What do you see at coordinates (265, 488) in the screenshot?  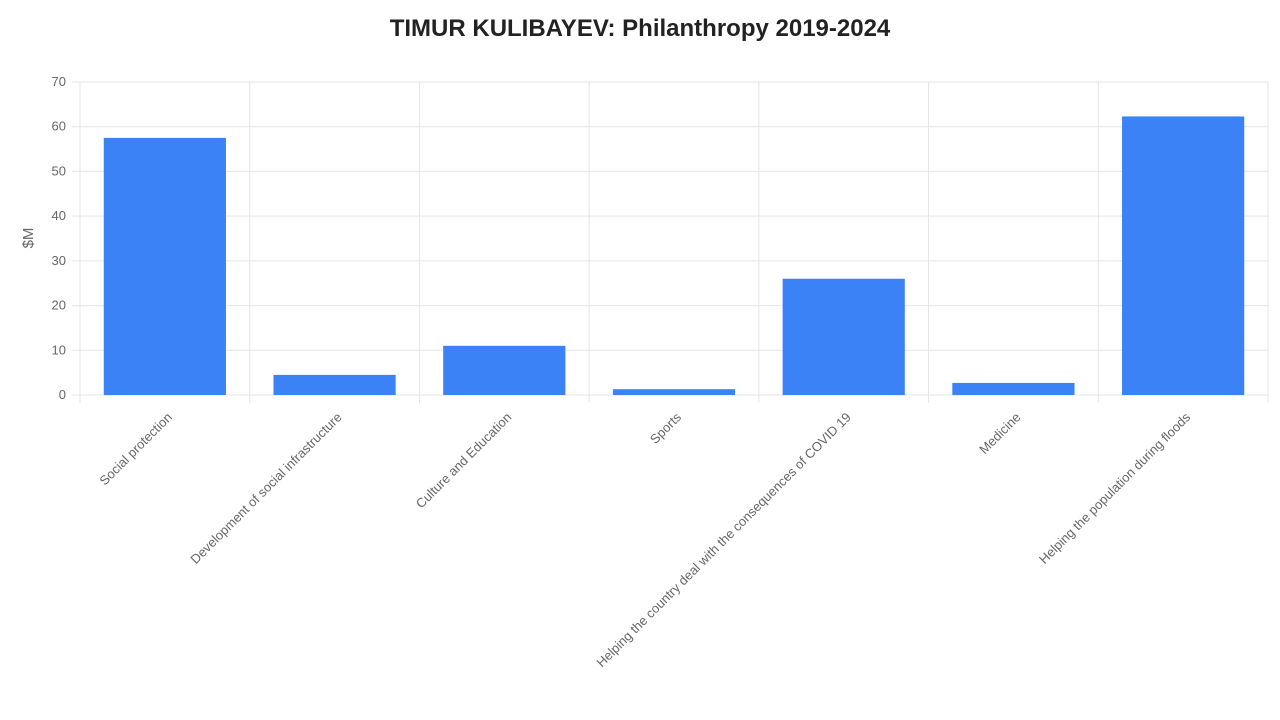 I see `x-tick-label: Development of social infrastructure` at bounding box center [265, 488].